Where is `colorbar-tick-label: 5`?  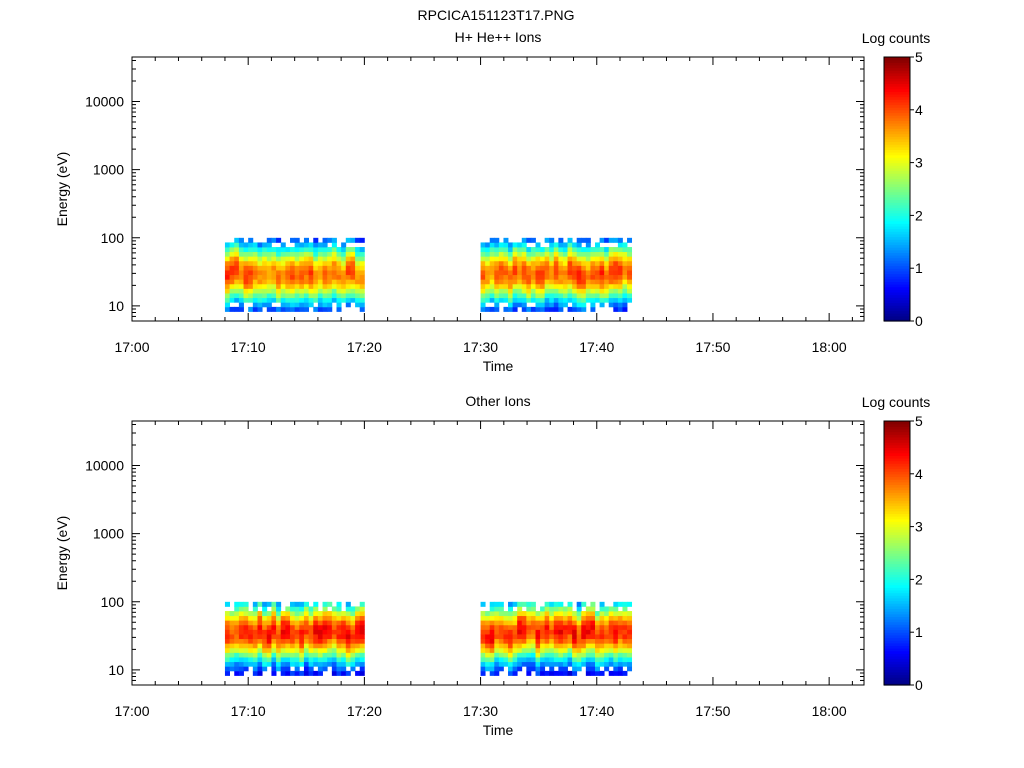
colorbar-tick-label: 5 is located at coordinates (919, 57).